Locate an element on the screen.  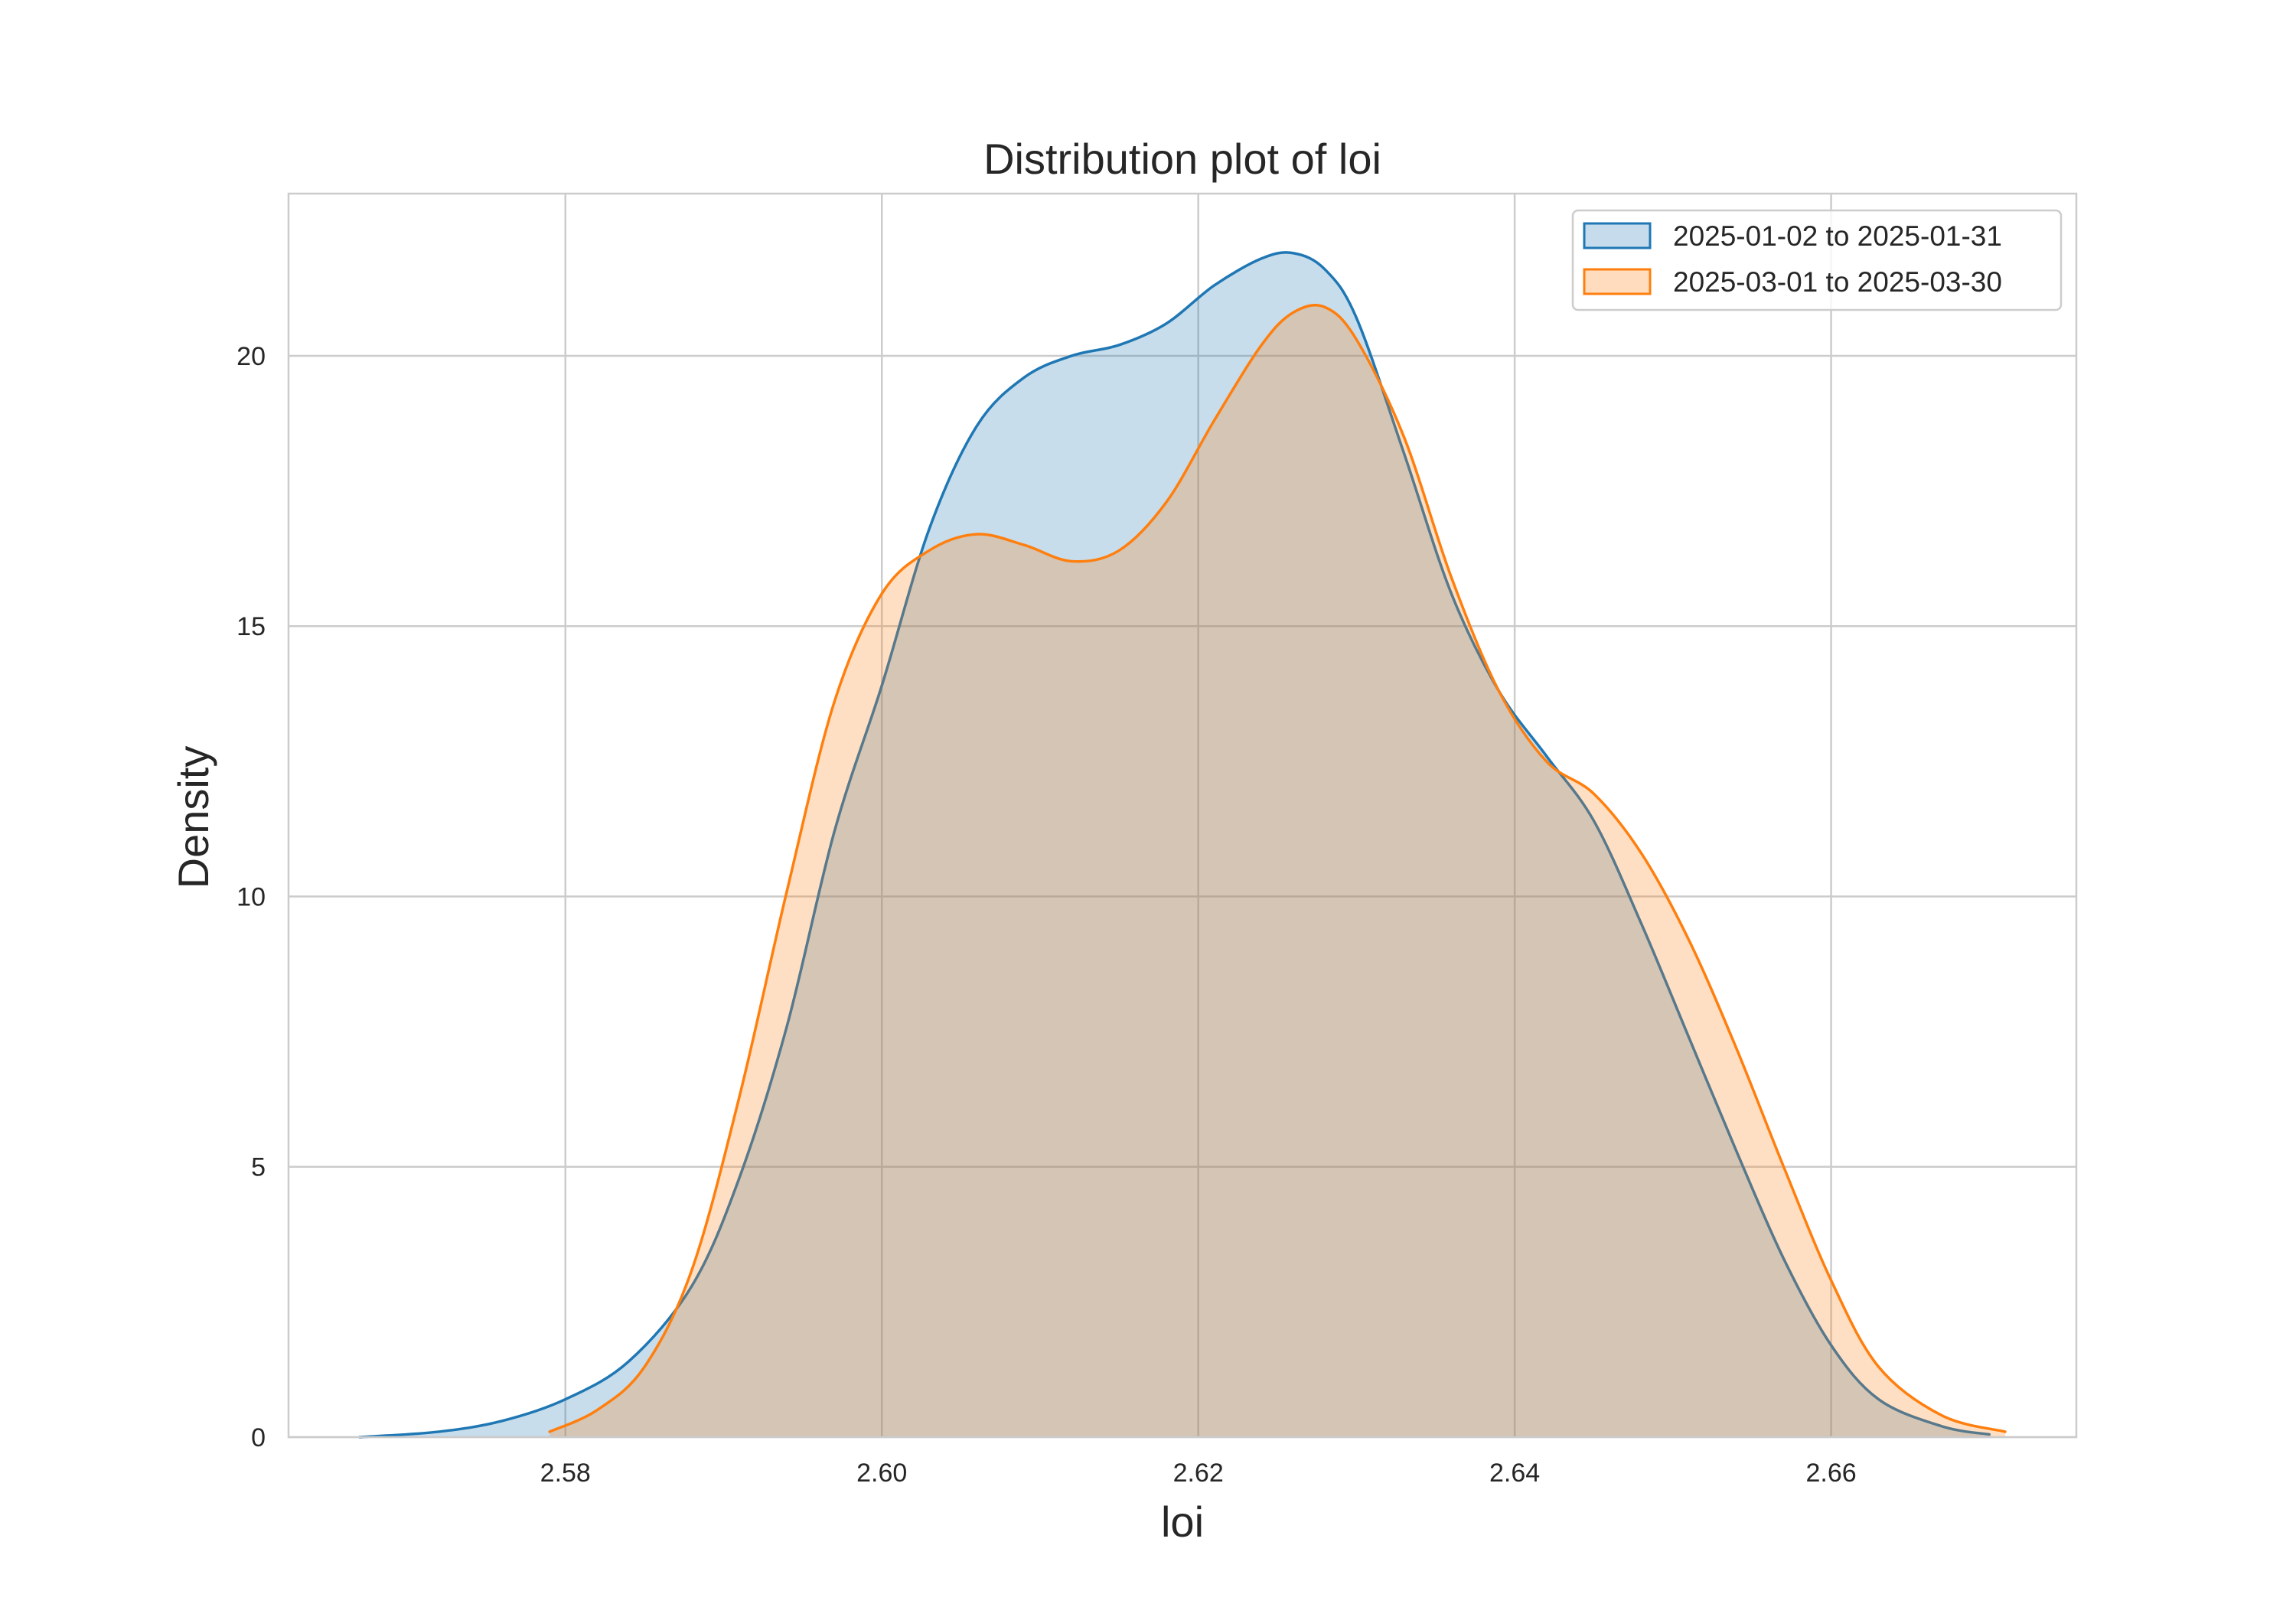
y-tick-label: 10 is located at coordinates (251, 896).